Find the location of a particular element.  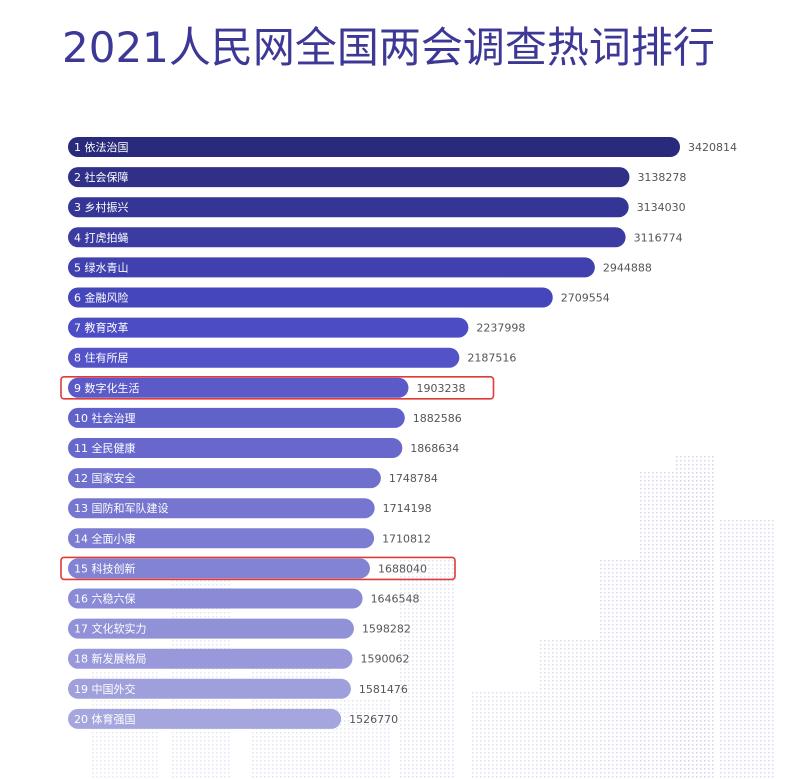

bar-label-20: 20 体育强国 is located at coordinates (105, 719).